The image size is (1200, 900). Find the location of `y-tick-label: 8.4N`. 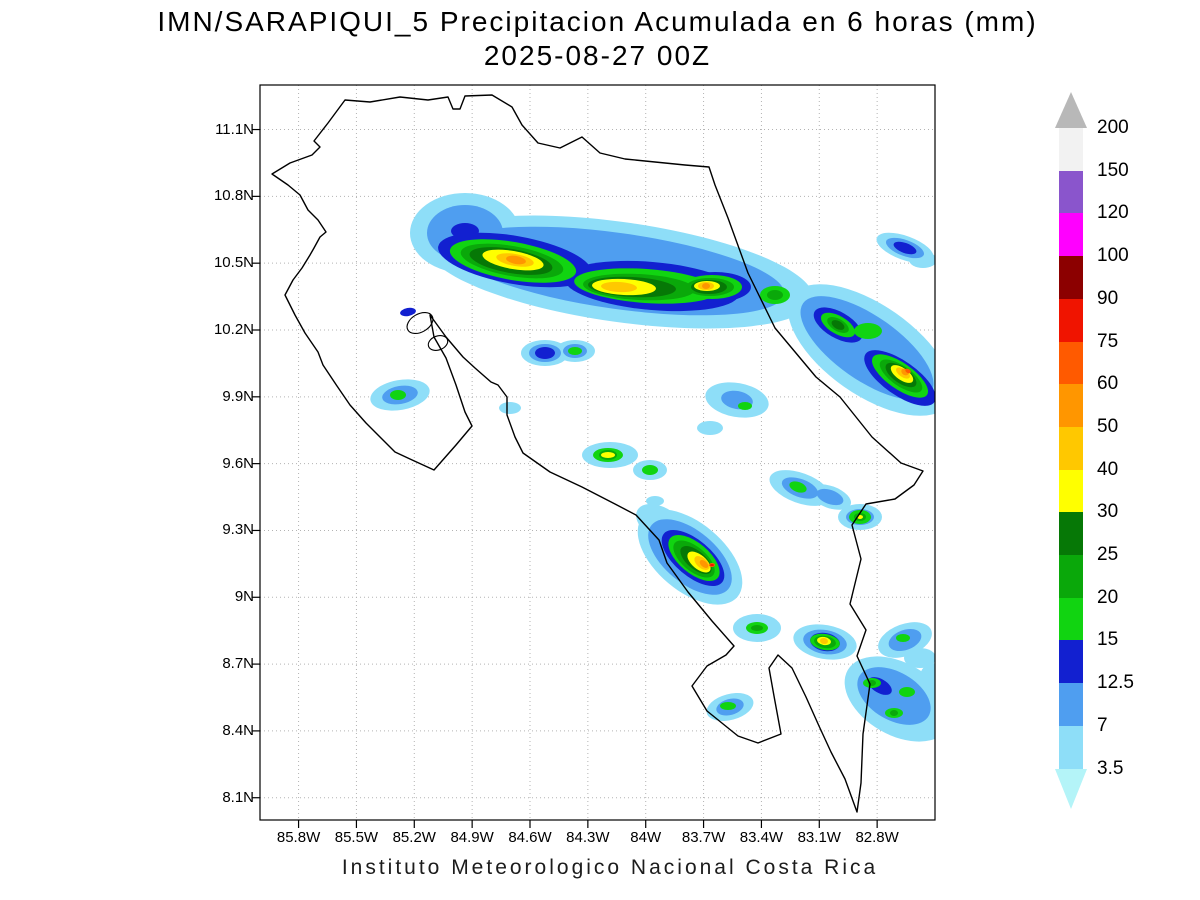

y-tick-label: 8.4N is located at coordinates (238, 730).